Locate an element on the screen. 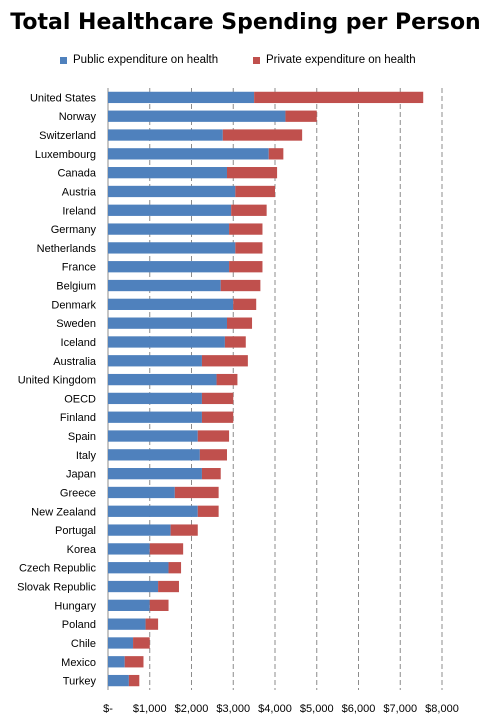 Image resolution: width=491 pixels, height=723 pixels. legend-swatch-private is located at coordinates (256, 60).